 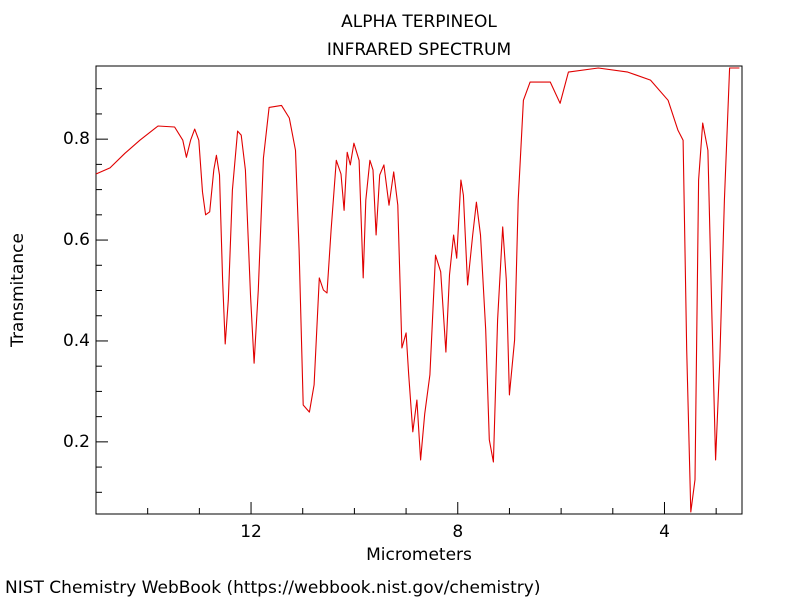 I want to click on y-tick-label: 0.4, so click(x=76, y=341).